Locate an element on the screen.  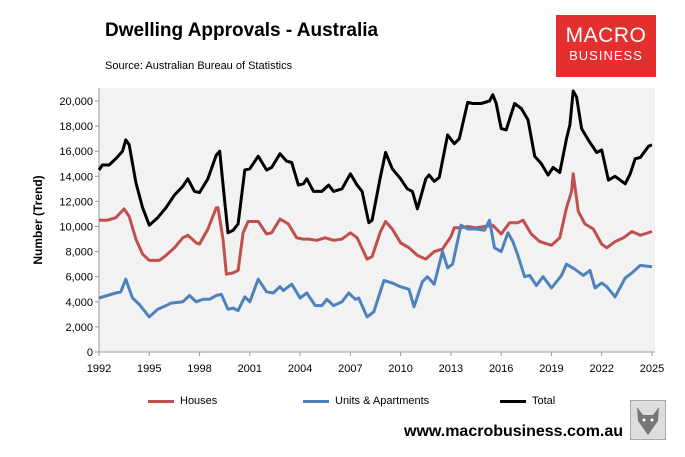
y-tick-label: 14,000 is located at coordinates (76, 177).